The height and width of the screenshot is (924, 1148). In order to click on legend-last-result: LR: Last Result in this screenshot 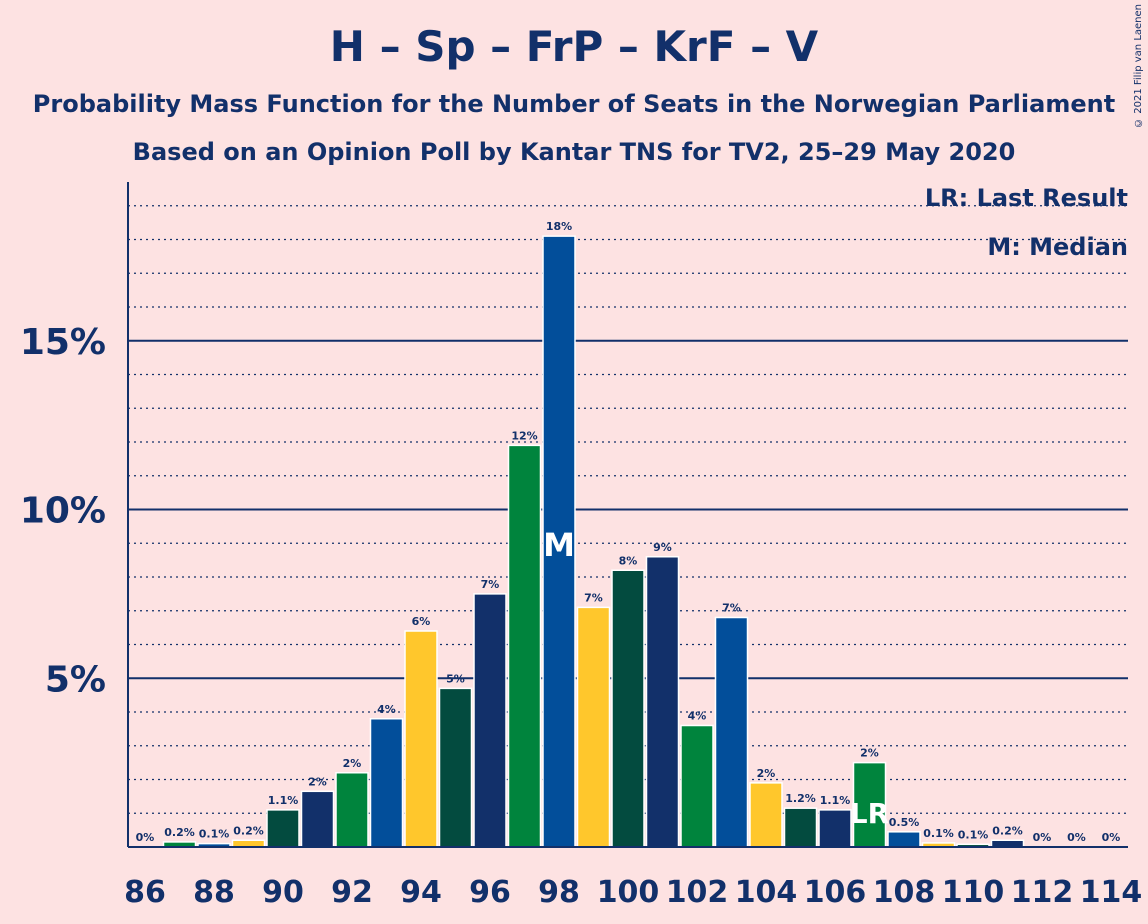, I will do `click(1026, 198)`.